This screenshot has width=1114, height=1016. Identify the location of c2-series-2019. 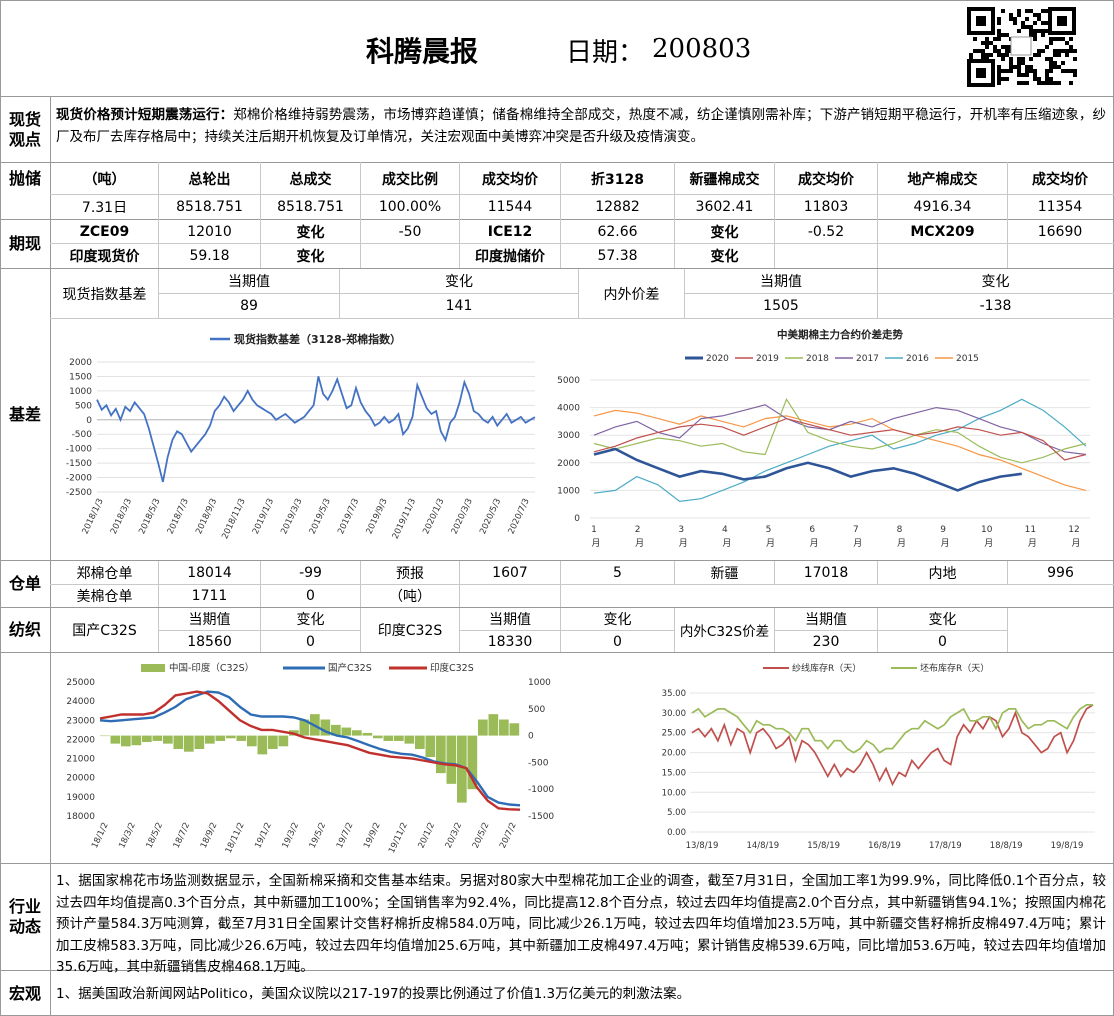
(840, 439).